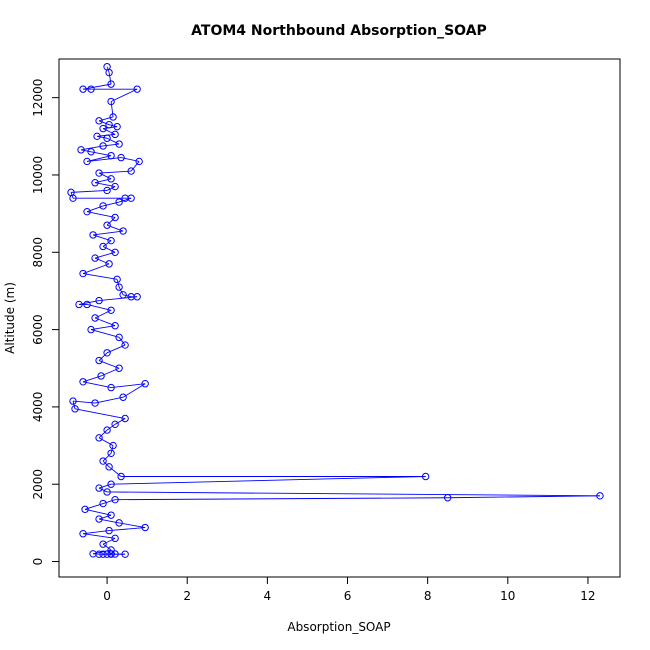  Describe the element at coordinates (338, 627) in the screenshot. I see `x-axis-label: Absorption_SOAP` at that location.